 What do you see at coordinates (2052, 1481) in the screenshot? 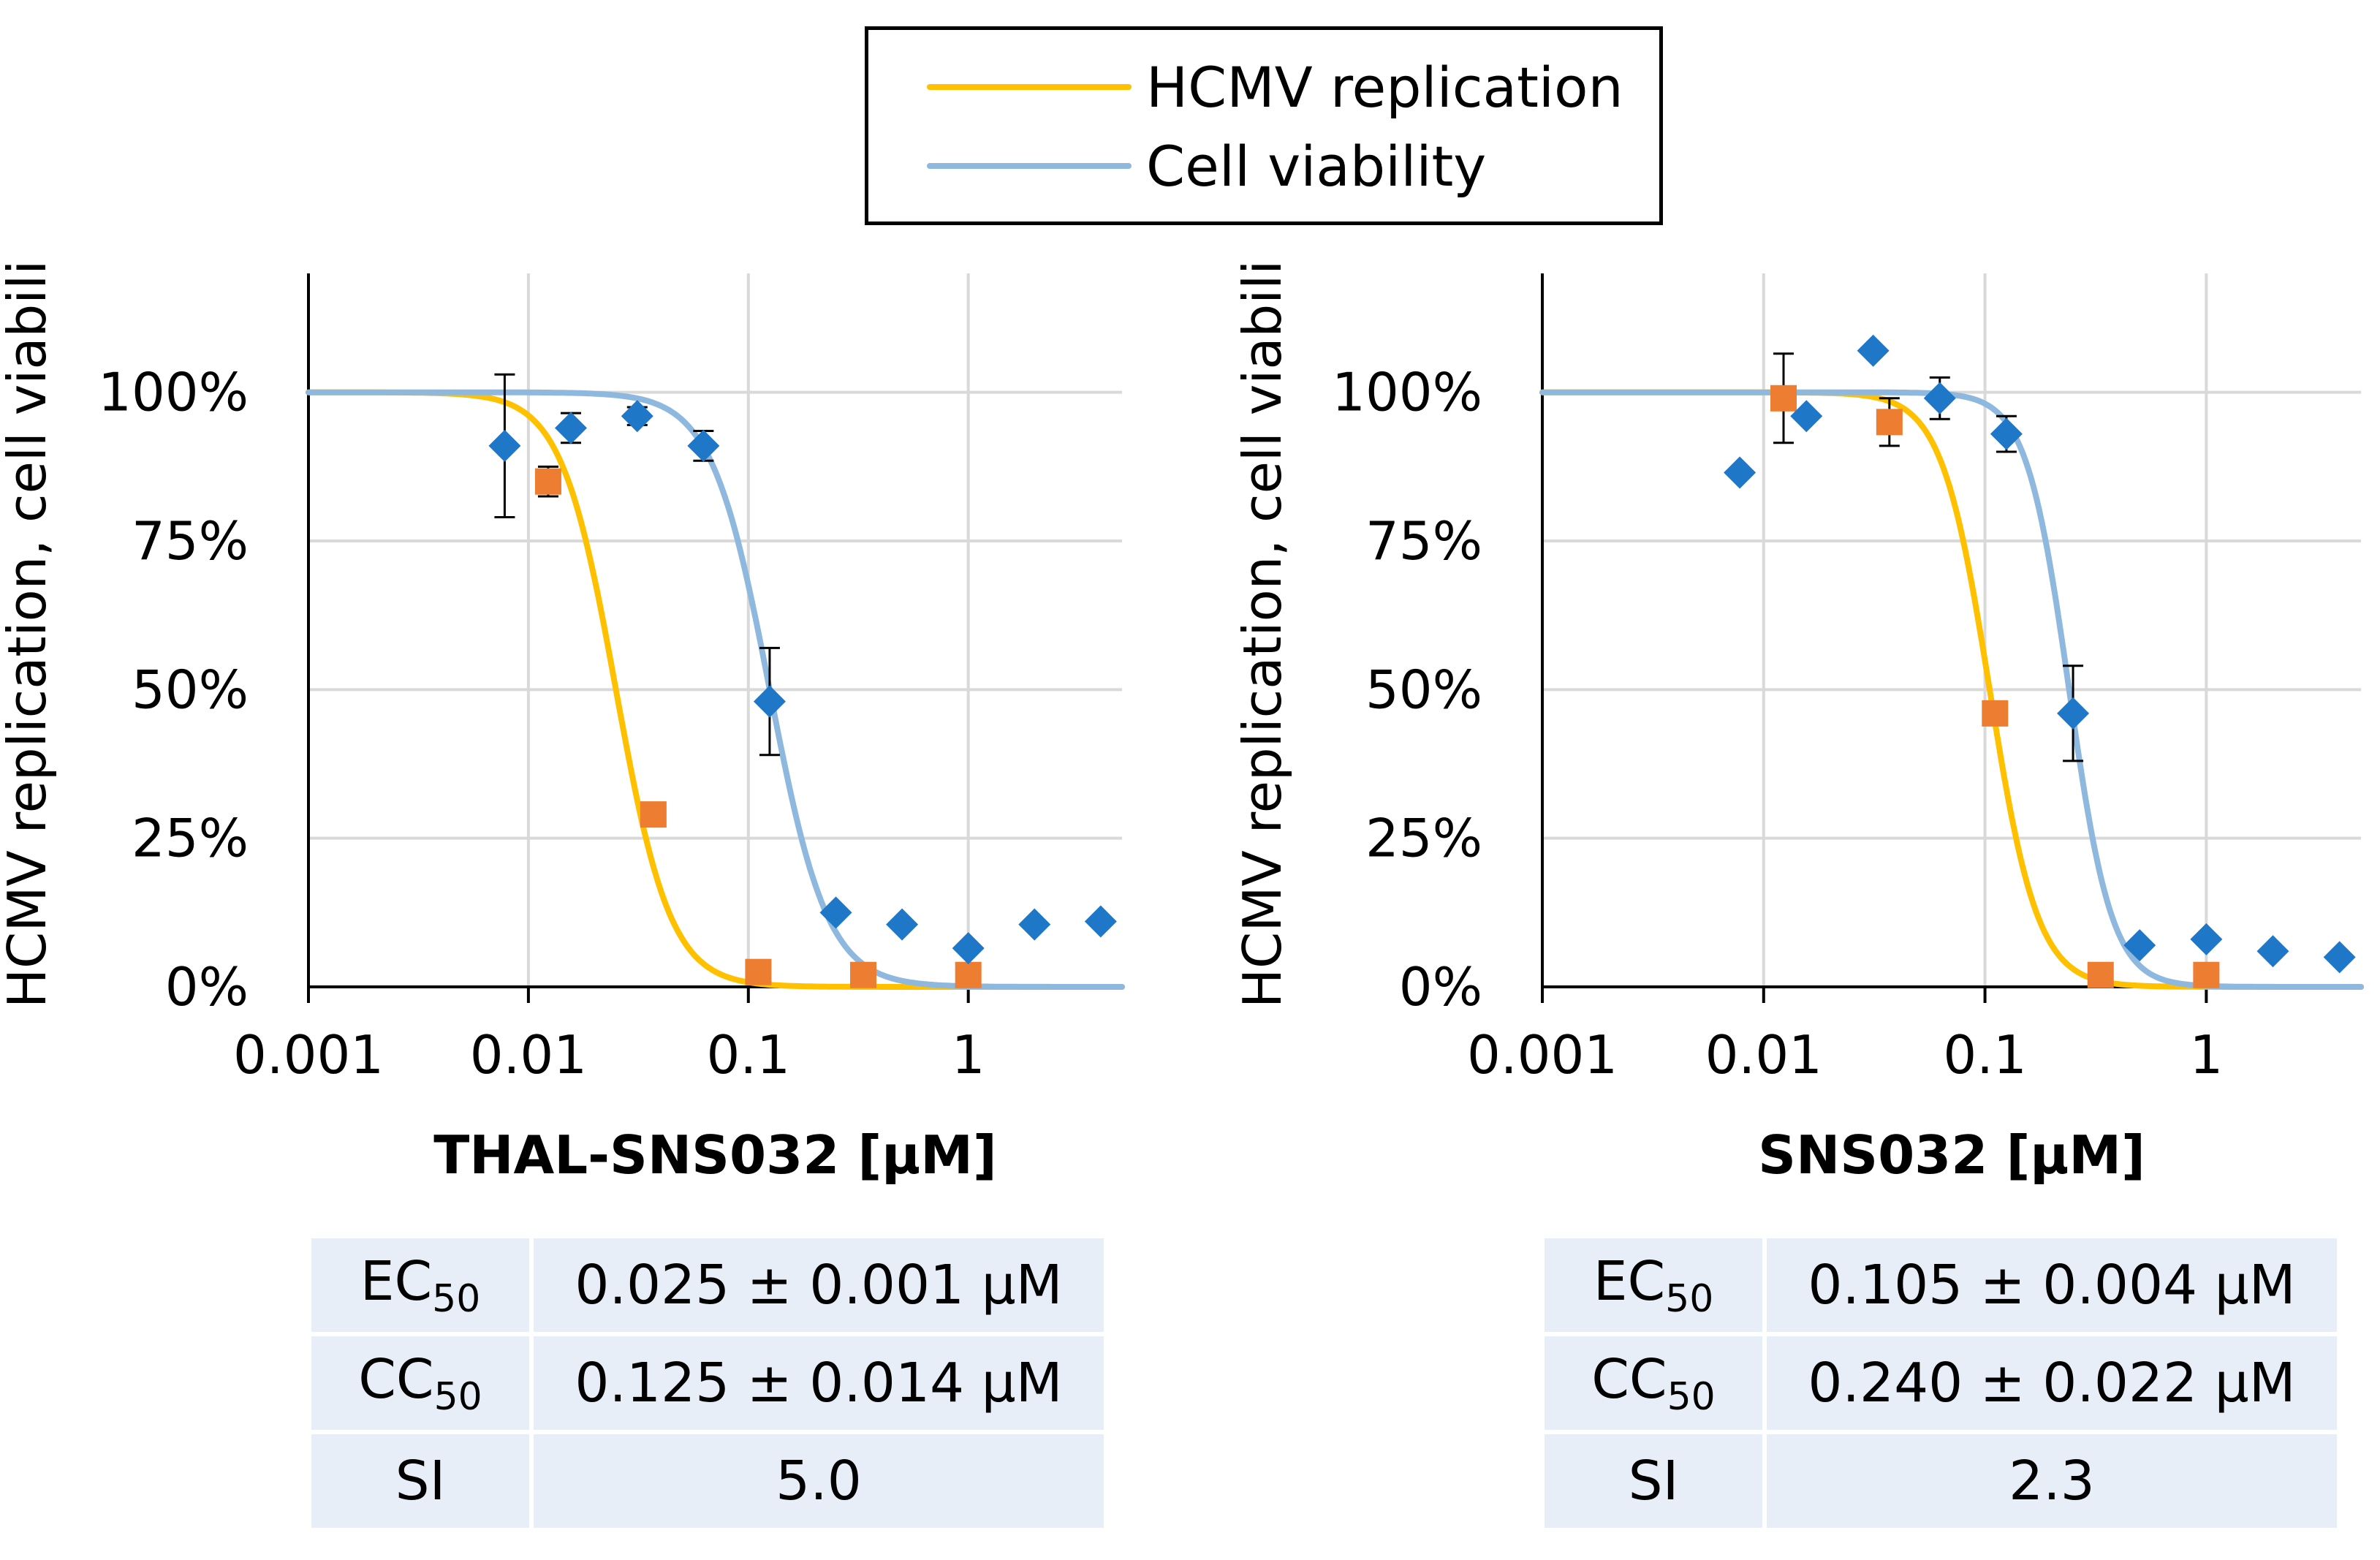
I see `si-value: 2.3` at bounding box center [2052, 1481].